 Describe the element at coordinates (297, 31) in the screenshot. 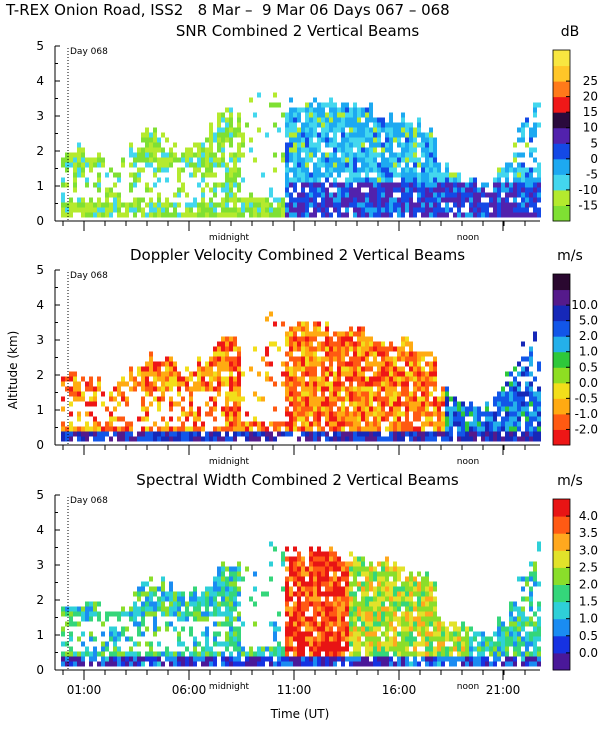

I see `panel-title: SNR Combined 2 Vertical Beams` at that location.